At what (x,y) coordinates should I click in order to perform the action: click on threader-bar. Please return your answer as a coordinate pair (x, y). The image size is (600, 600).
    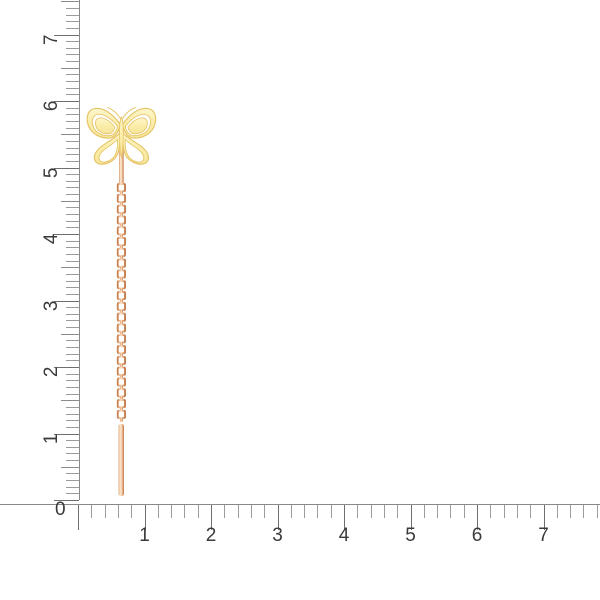
    Looking at the image, I should click on (121, 460).